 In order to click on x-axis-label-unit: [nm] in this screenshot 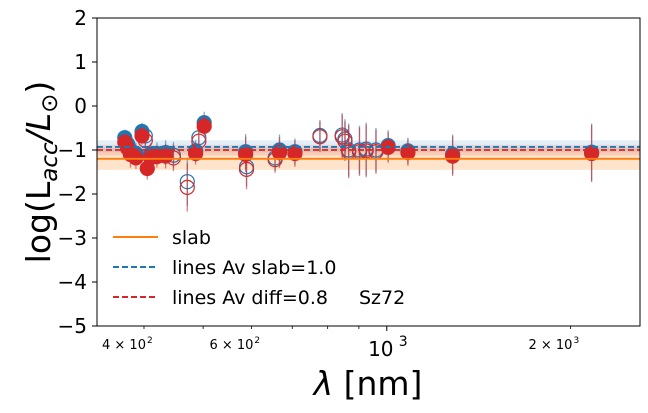, I will do `click(377, 383)`.